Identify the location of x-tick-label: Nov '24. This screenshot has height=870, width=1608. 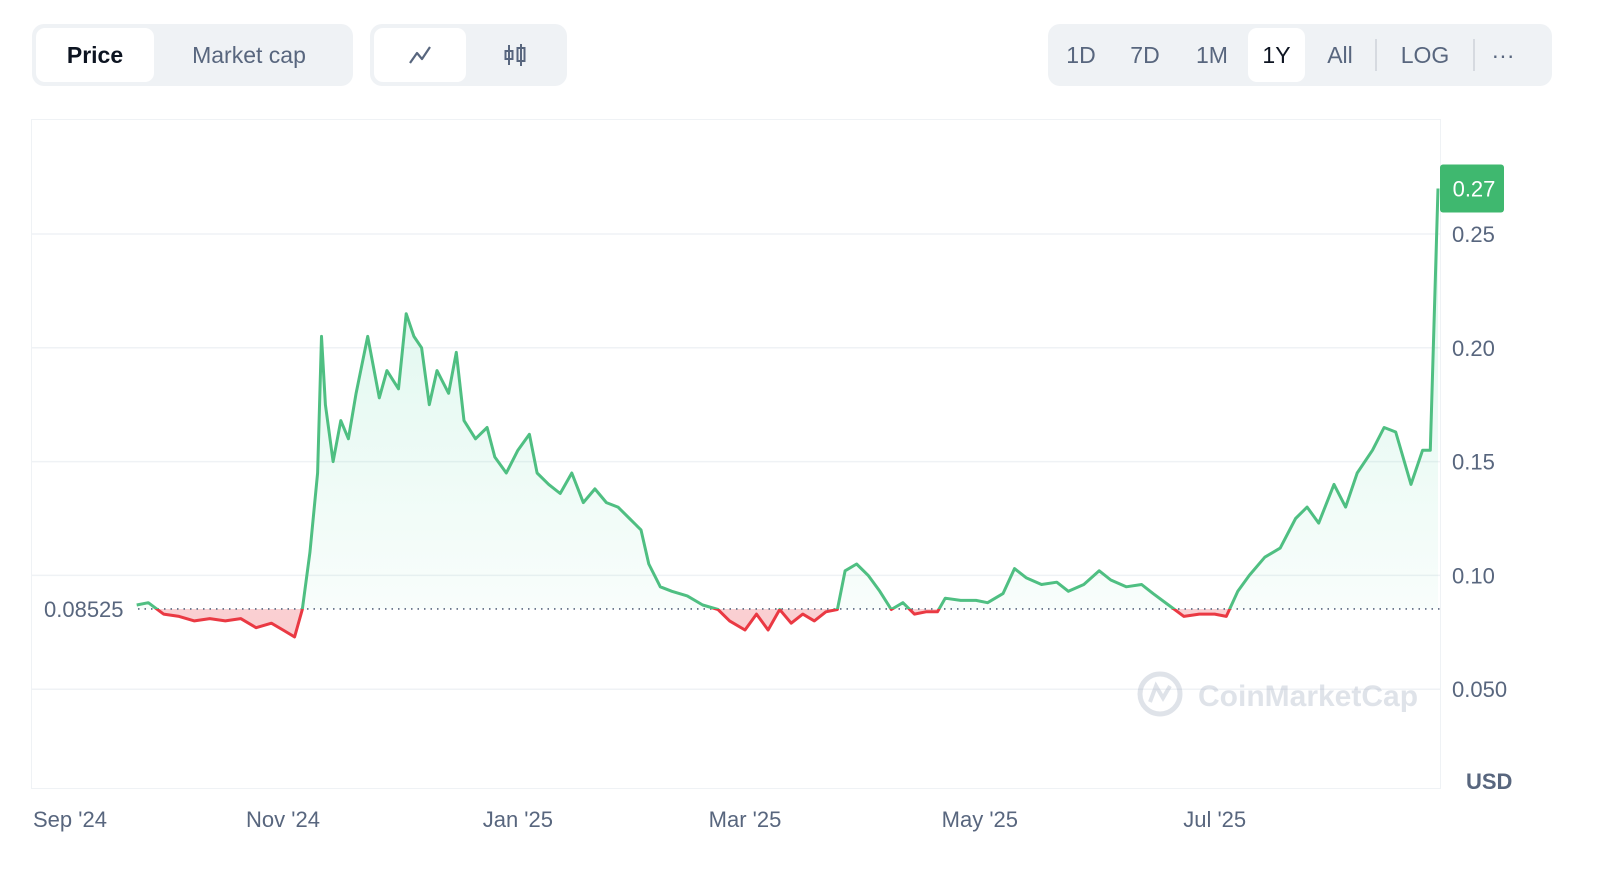
(283, 819).